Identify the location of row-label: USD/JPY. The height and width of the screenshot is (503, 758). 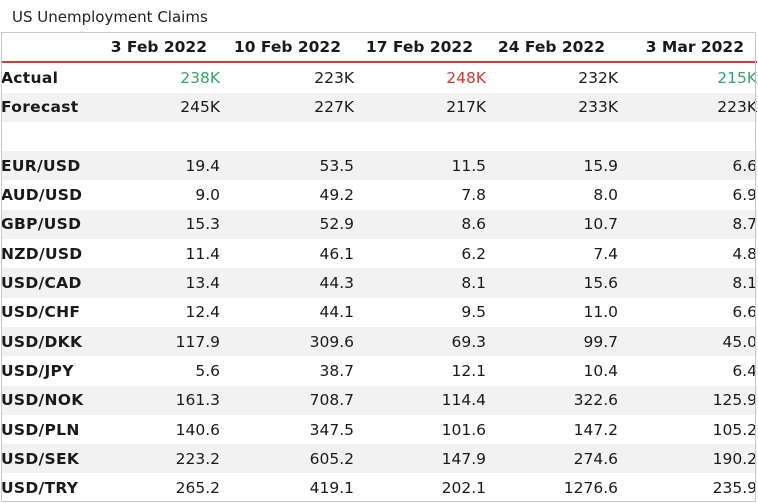
(37, 370).